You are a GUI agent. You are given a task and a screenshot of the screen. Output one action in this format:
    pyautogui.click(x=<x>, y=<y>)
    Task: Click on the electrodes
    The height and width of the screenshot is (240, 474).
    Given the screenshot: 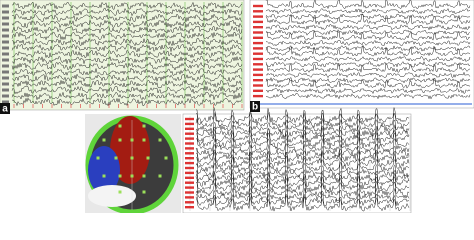 What is the action you would take?
    pyautogui.click(x=132, y=159)
    